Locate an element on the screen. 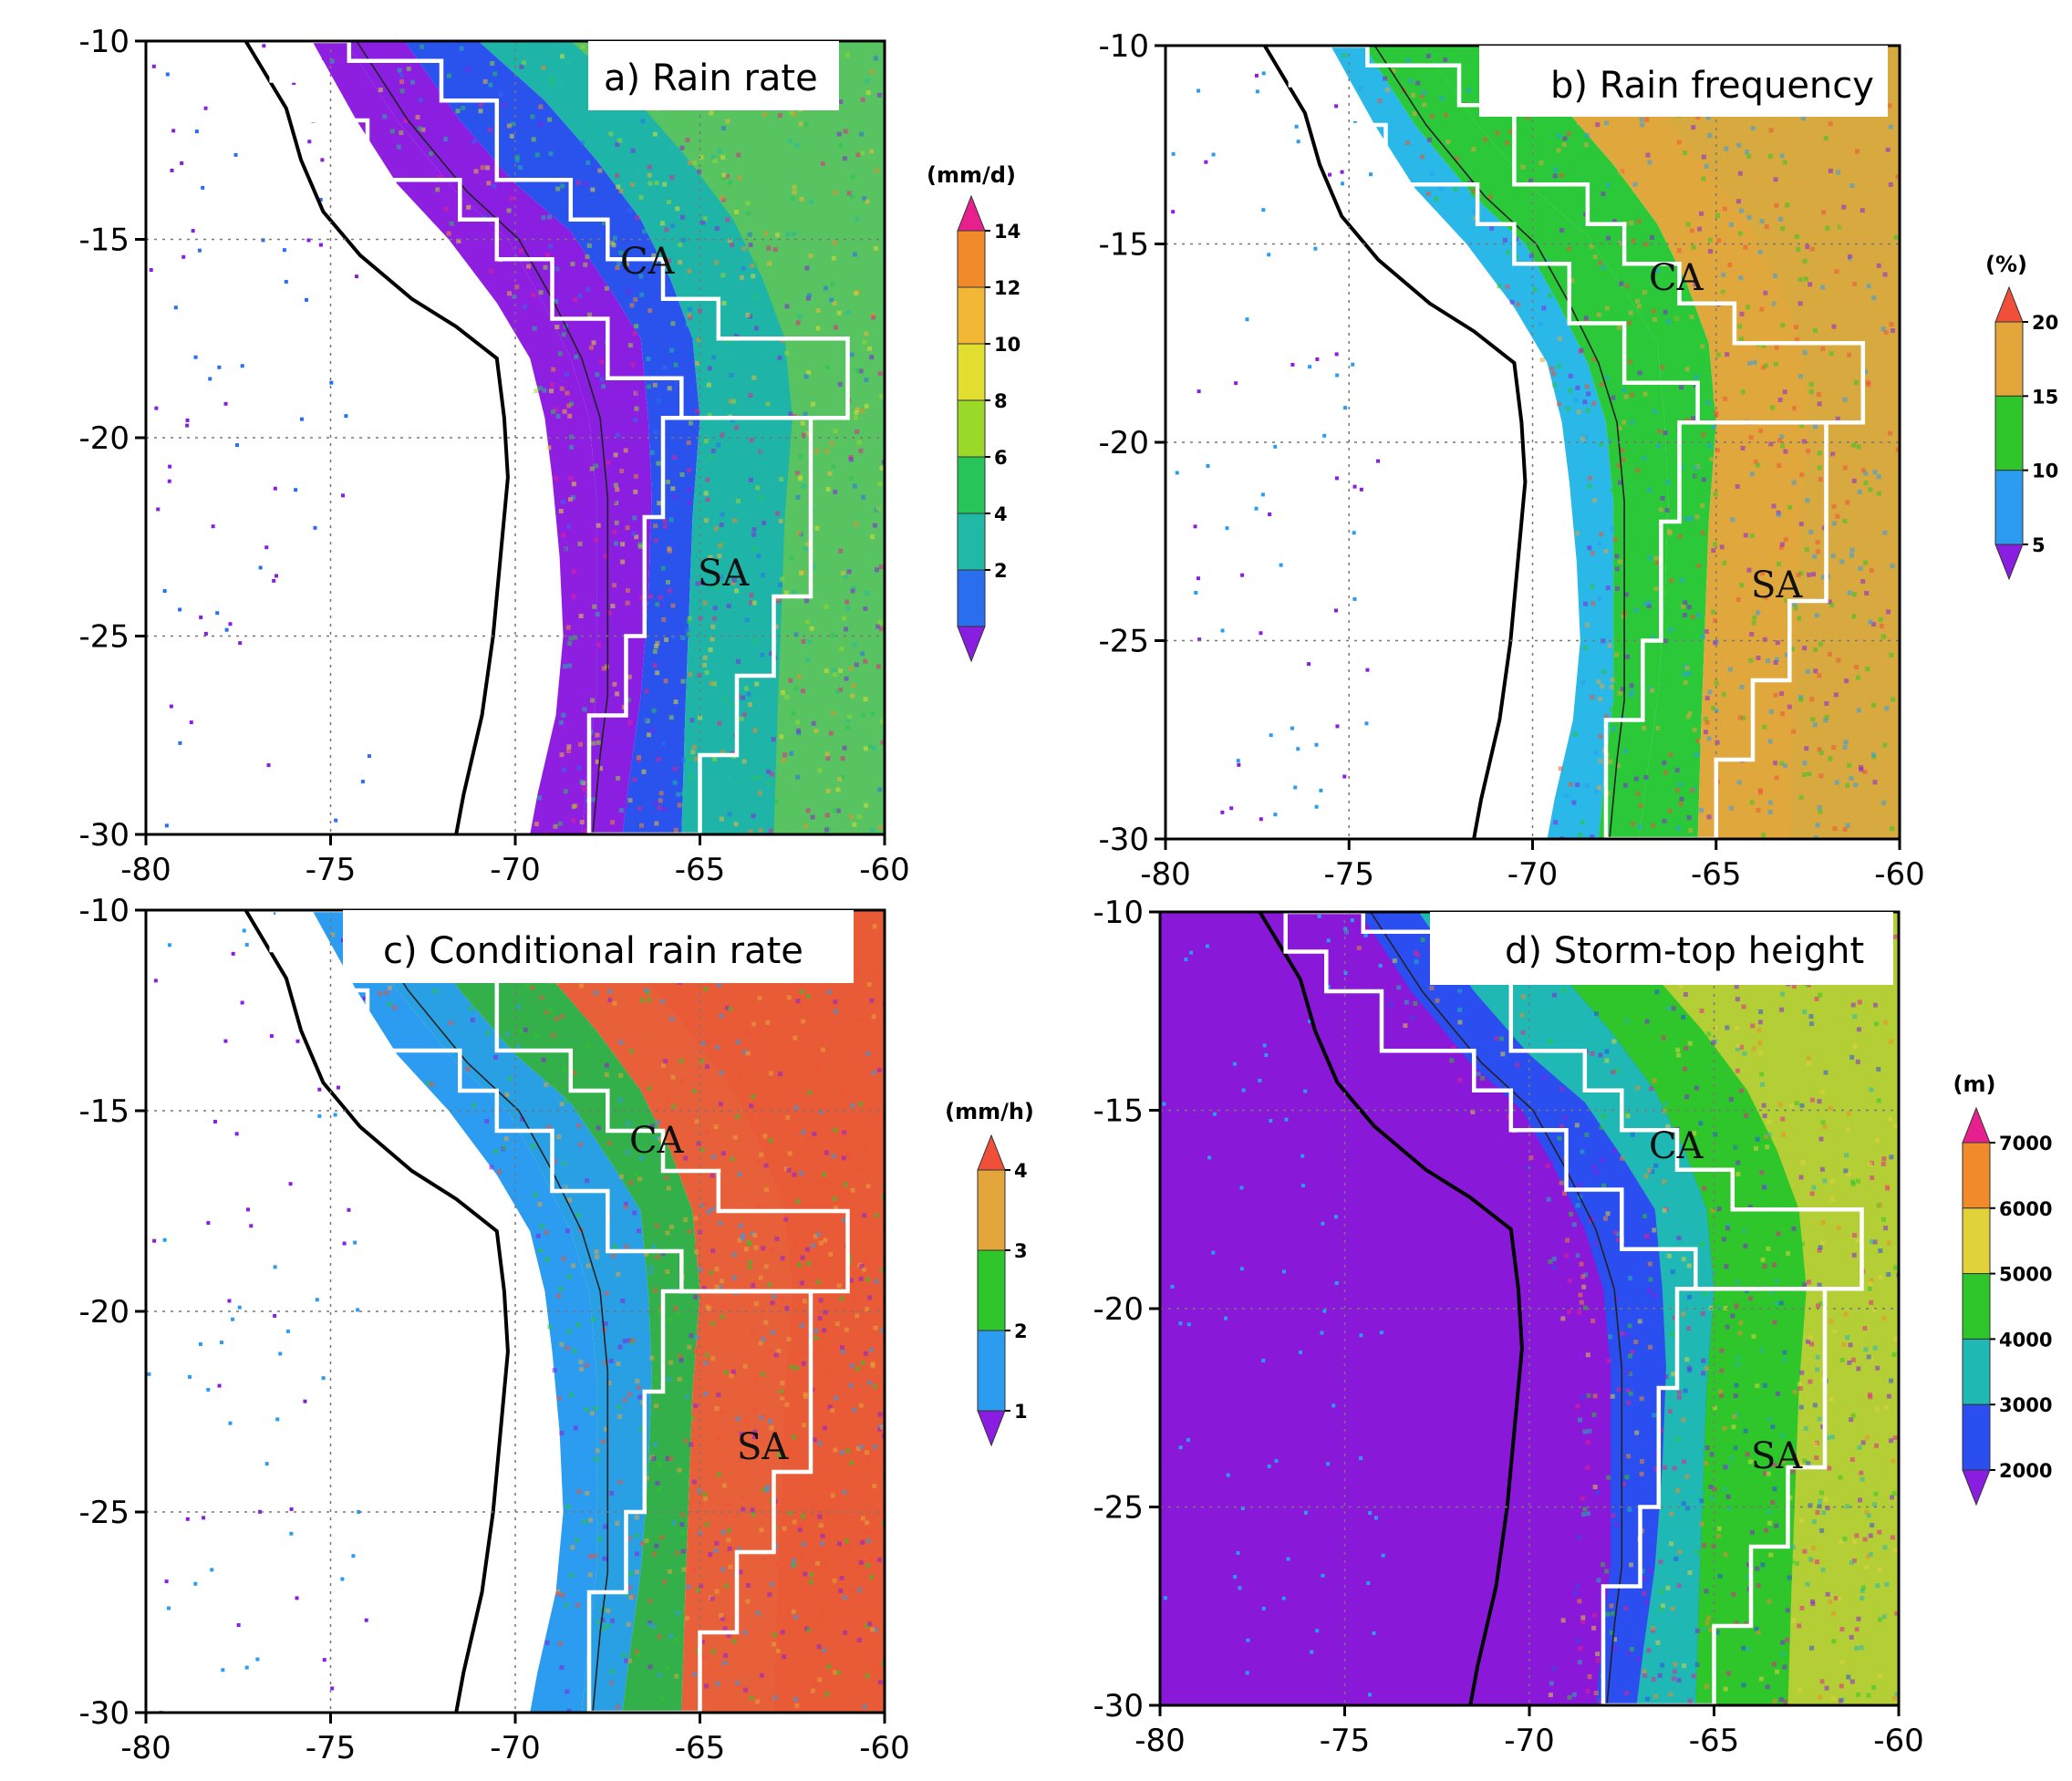 Image resolution: width=2072 pixels, height=1781 pixels. lon-tick-label-c: -65 is located at coordinates (700, 1748).